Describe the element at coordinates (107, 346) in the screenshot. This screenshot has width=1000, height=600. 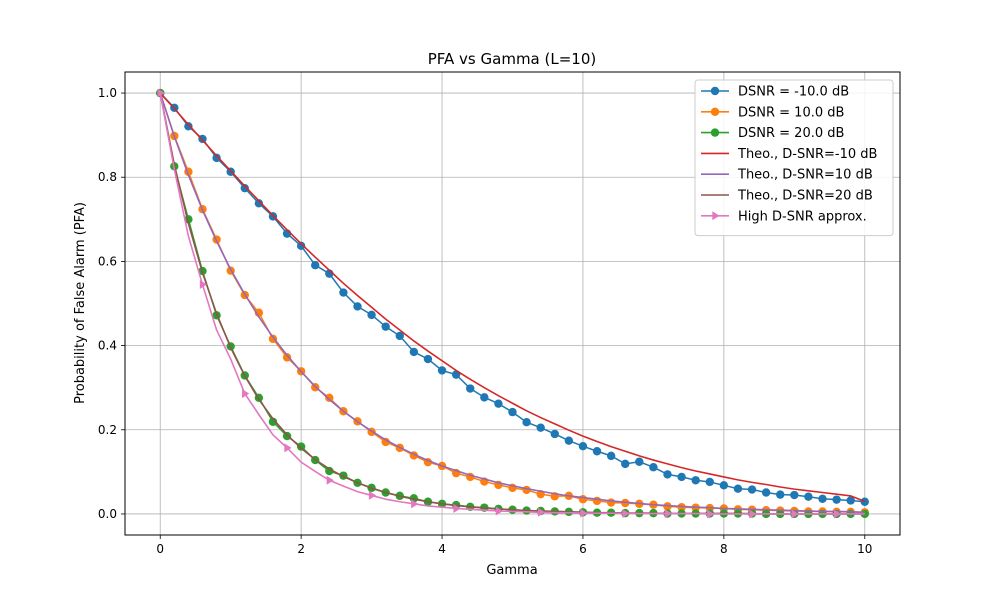
I see `y-tick-label: 0.4` at that location.